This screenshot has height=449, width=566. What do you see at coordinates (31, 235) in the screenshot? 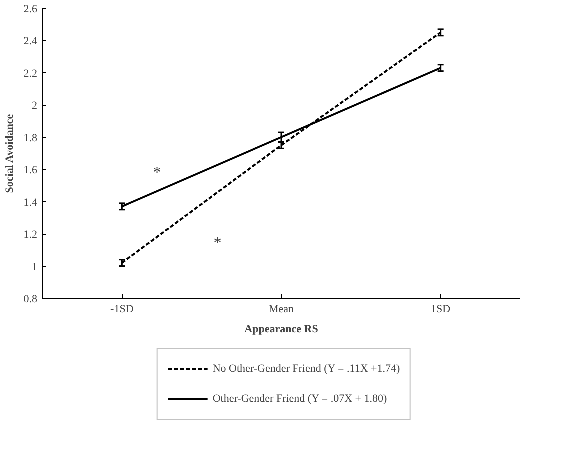
I see `y-tick-label: 1.2` at bounding box center [31, 235].